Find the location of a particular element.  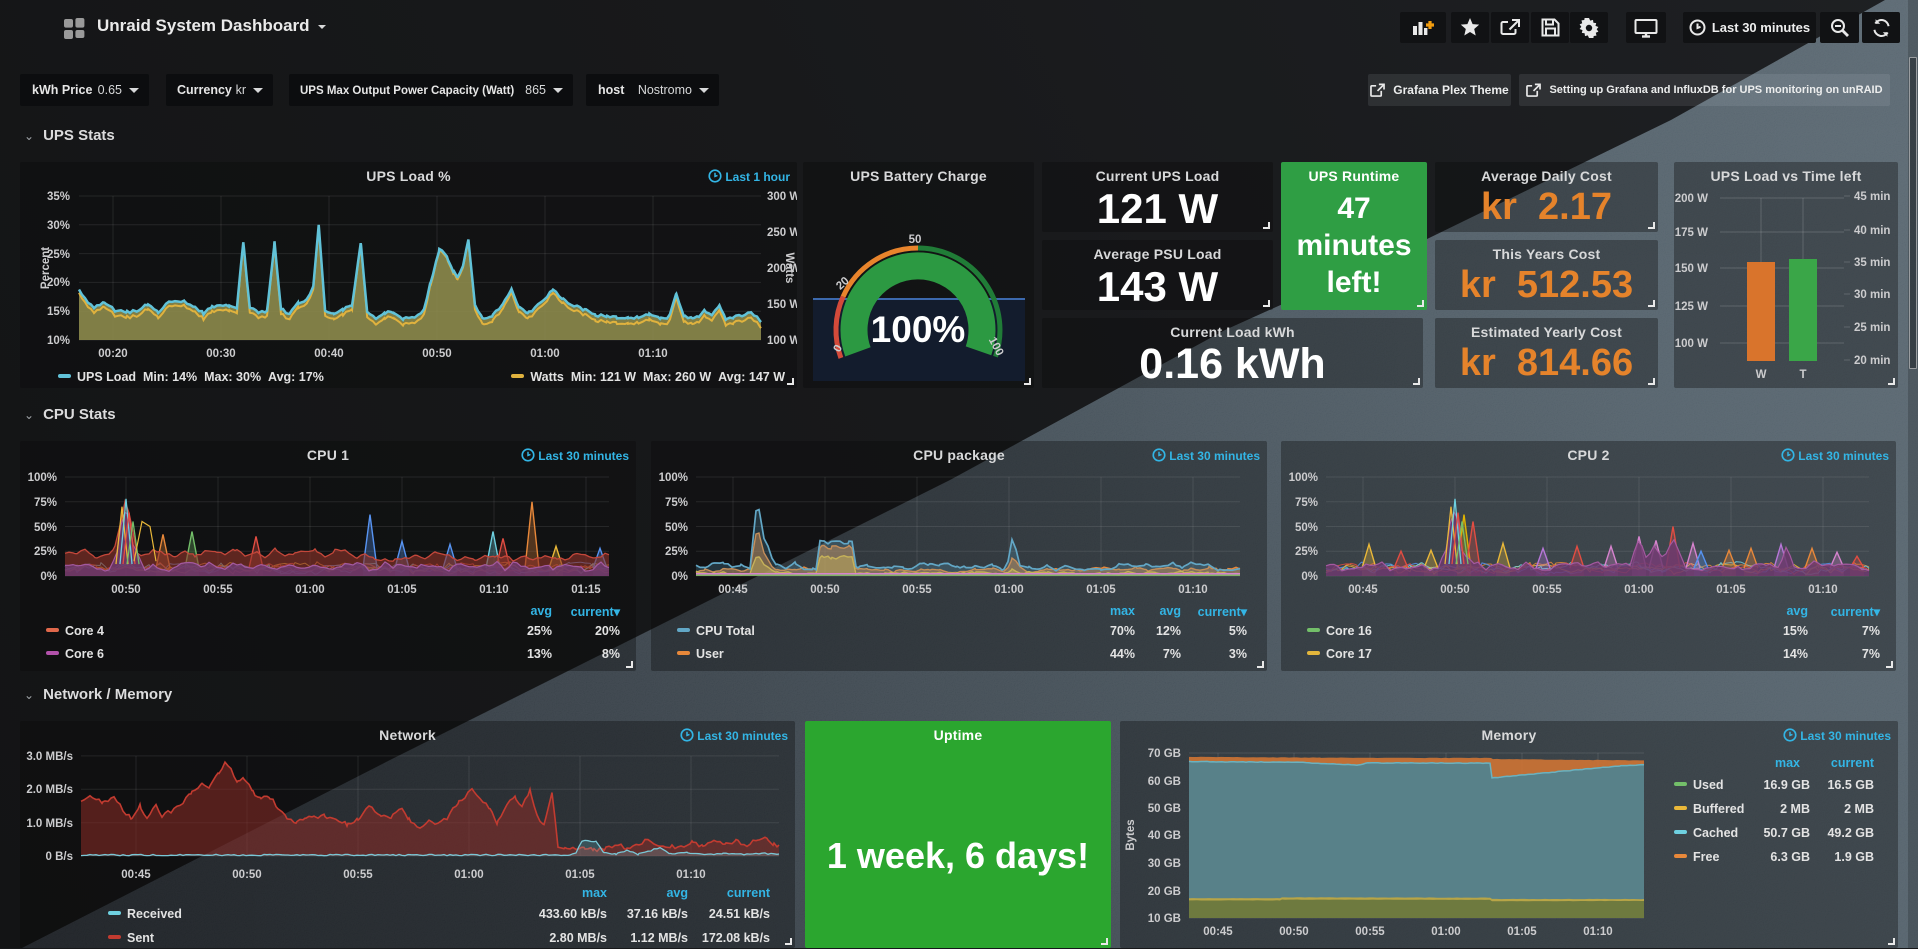

svg-text: 01:15 is located at coordinates (586, 590).